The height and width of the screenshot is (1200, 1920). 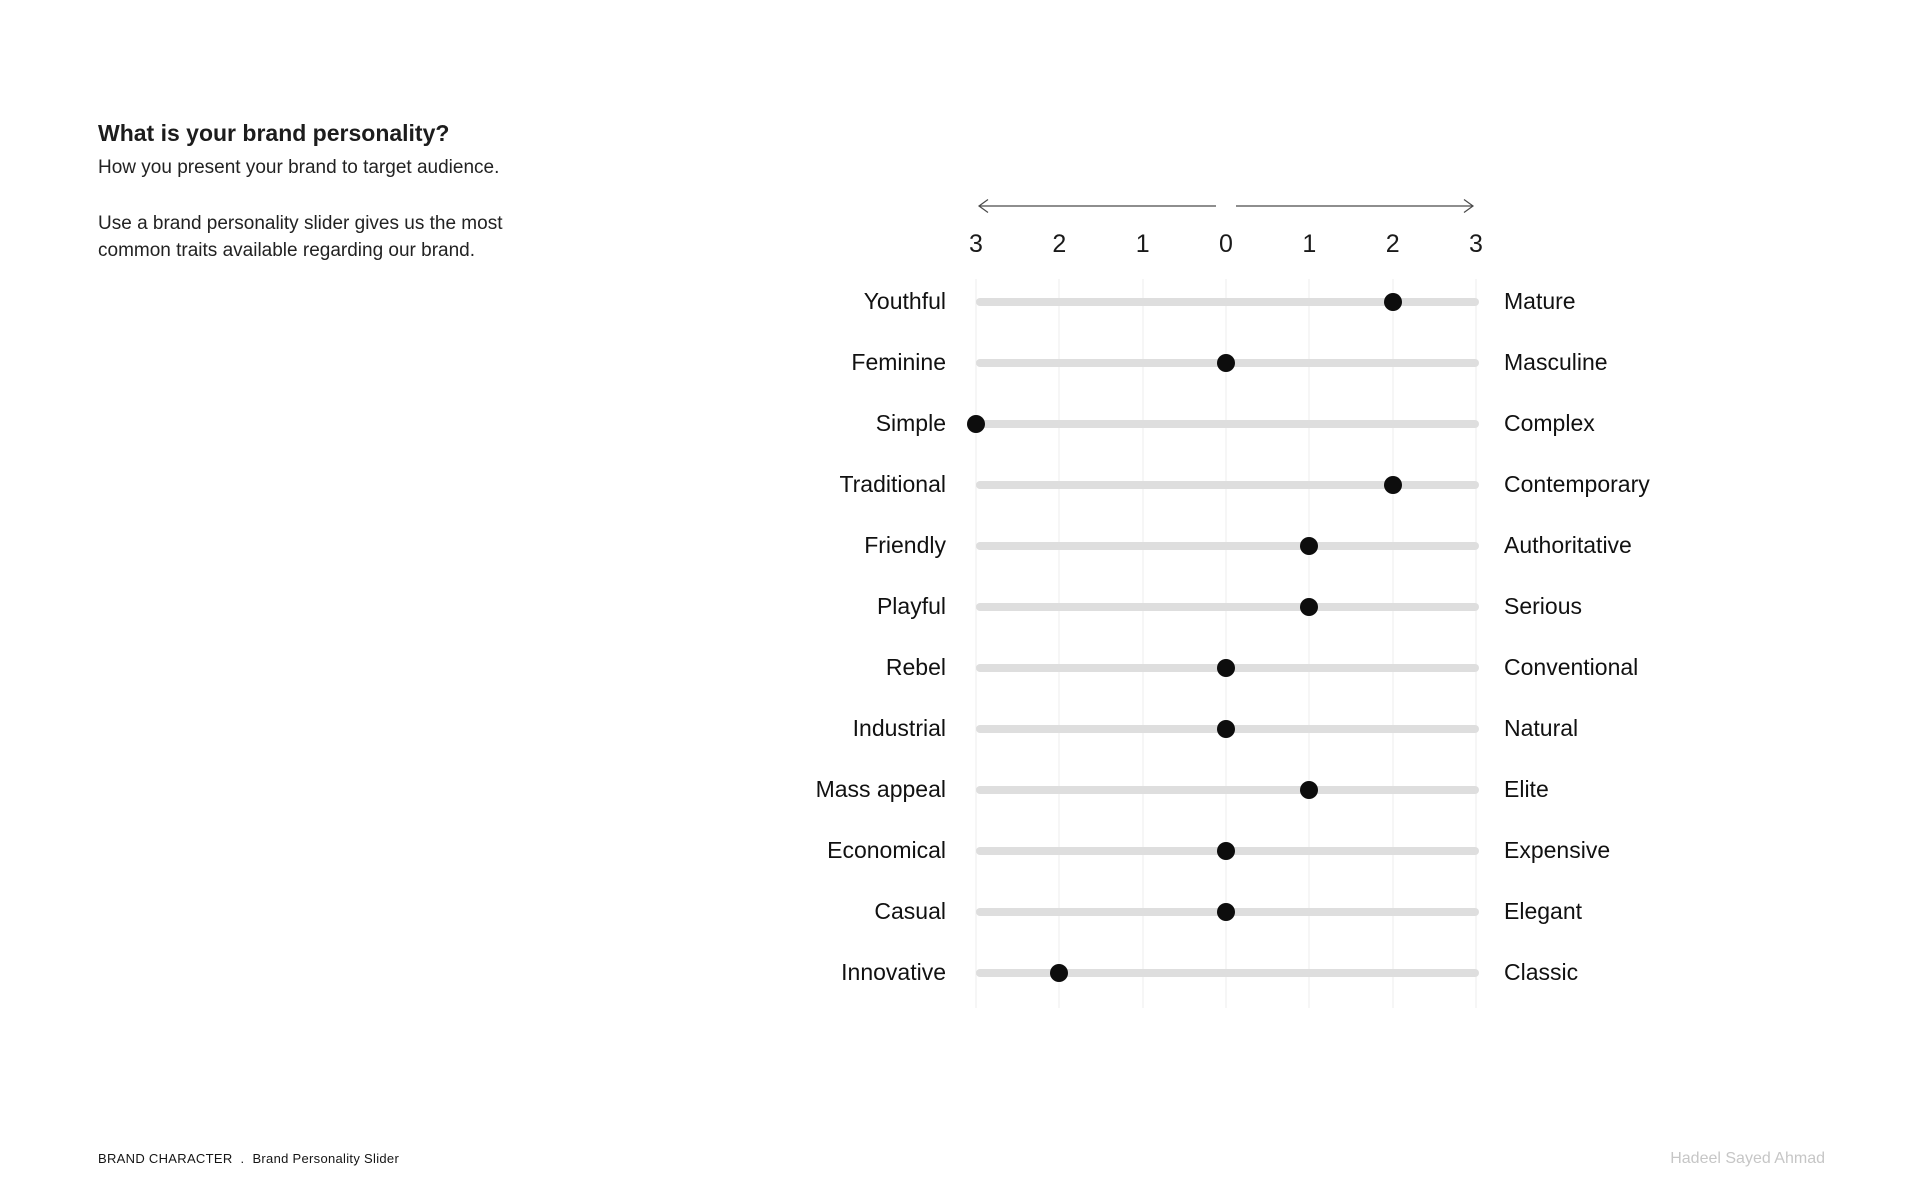 What do you see at coordinates (892, 484) in the screenshot?
I see `left-trait-label: Traditional` at bounding box center [892, 484].